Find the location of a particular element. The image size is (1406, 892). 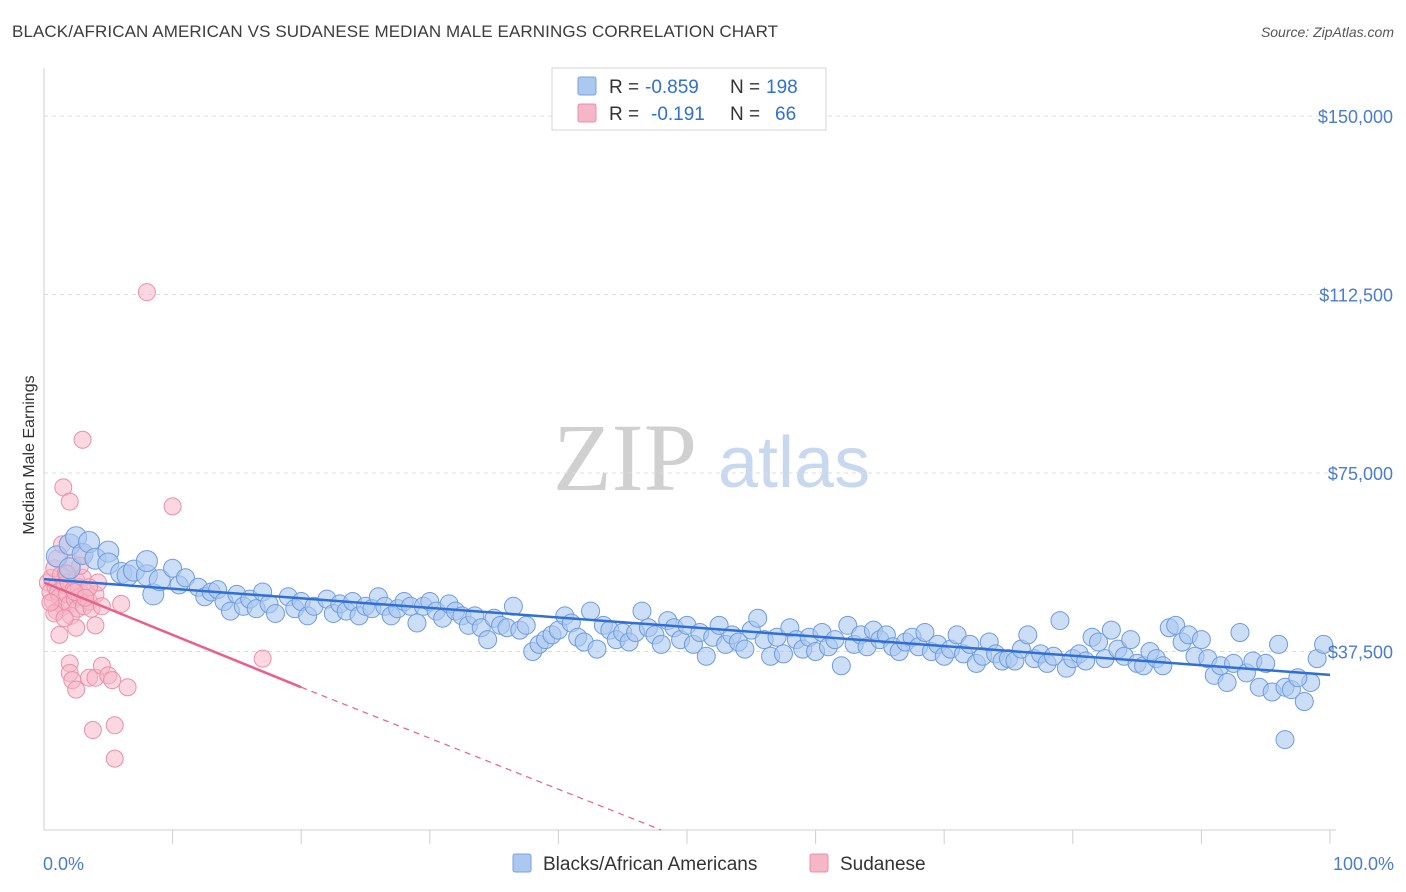

series-legend-swatch-pink is located at coordinates (819, 863).